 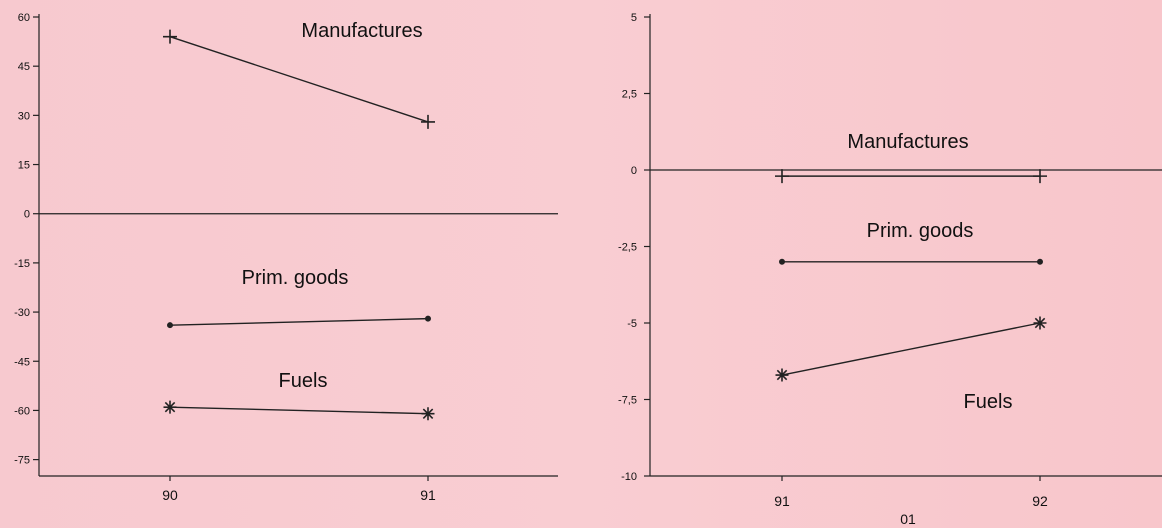 What do you see at coordinates (24, 67) in the screenshot?
I see `y-tick-label: 45` at bounding box center [24, 67].